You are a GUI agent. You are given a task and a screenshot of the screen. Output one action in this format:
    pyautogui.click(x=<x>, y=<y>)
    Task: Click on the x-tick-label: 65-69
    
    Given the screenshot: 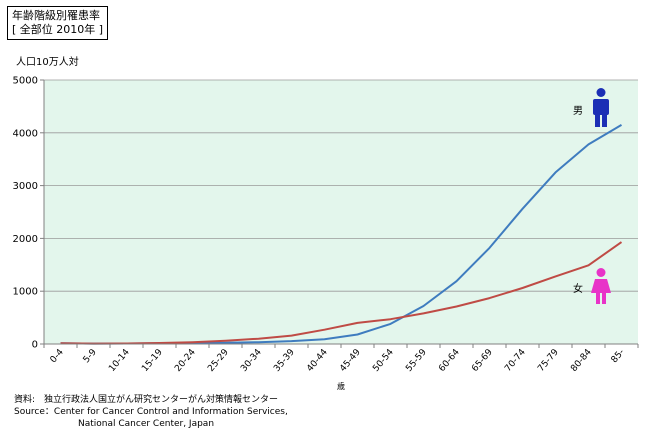 What is the action you would take?
    pyautogui.click(x=482, y=360)
    